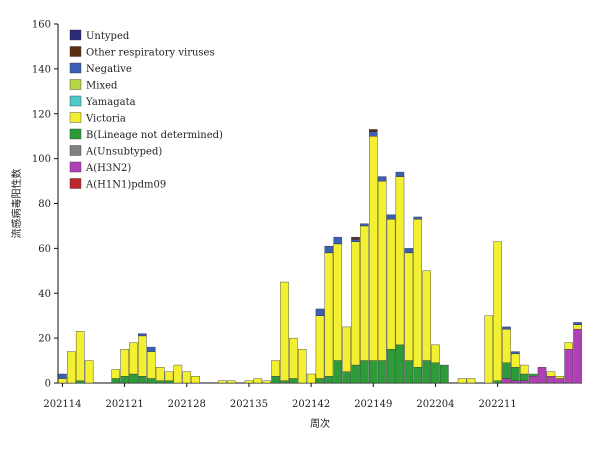 This screenshot has width=600, height=454. Describe the element at coordinates (125, 185) in the screenshot. I see `legend-label: A(H1N1)pdm09` at that location.